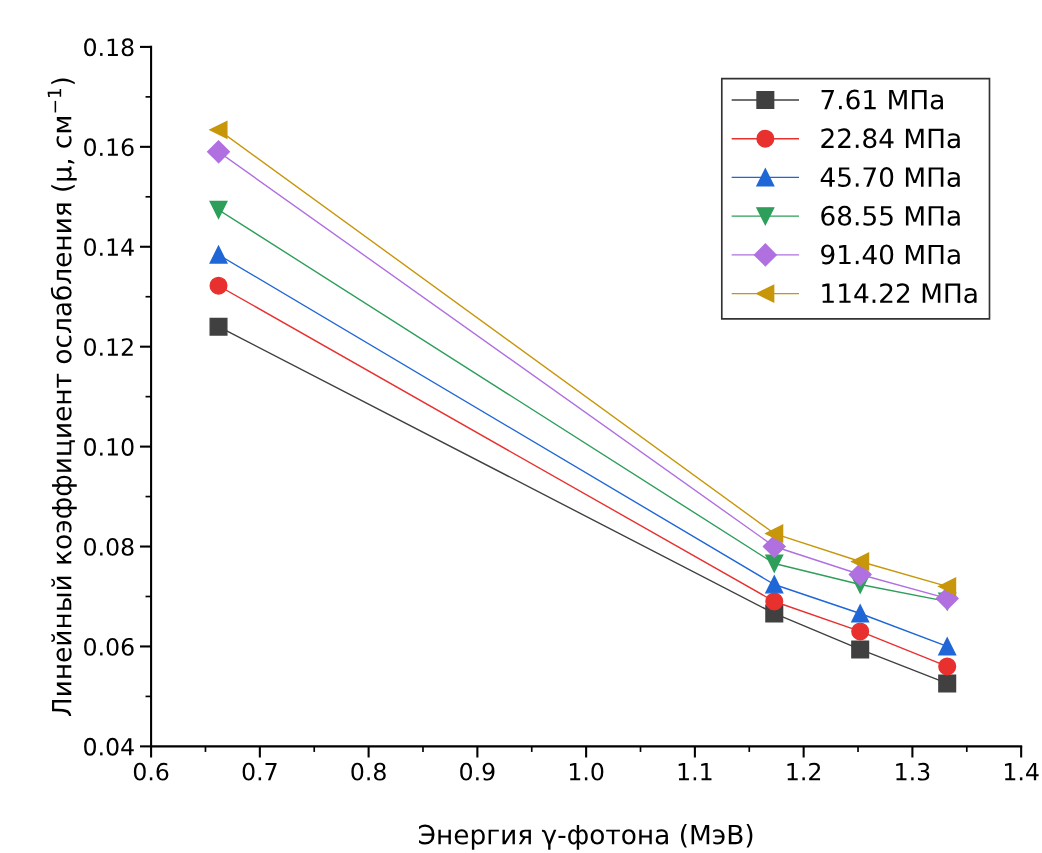 This screenshot has width=1042, height=853. What do you see at coordinates (890, 177) in the screenshot?
I see `legend-label: 45.70 МПа` at bounding box center [890, 177].